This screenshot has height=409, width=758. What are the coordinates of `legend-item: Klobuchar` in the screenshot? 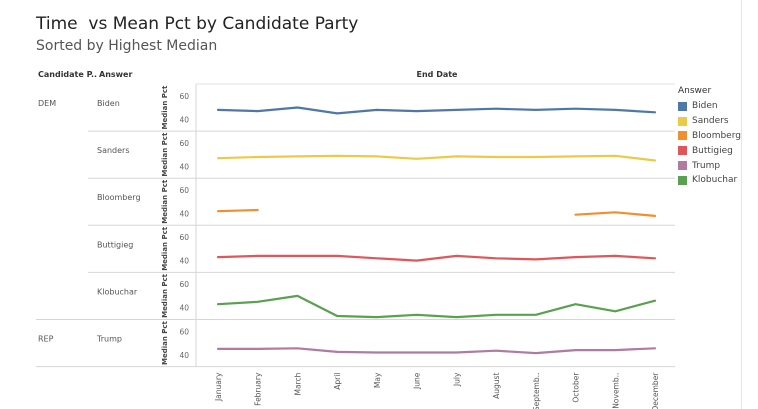 It's located at (709, 180).